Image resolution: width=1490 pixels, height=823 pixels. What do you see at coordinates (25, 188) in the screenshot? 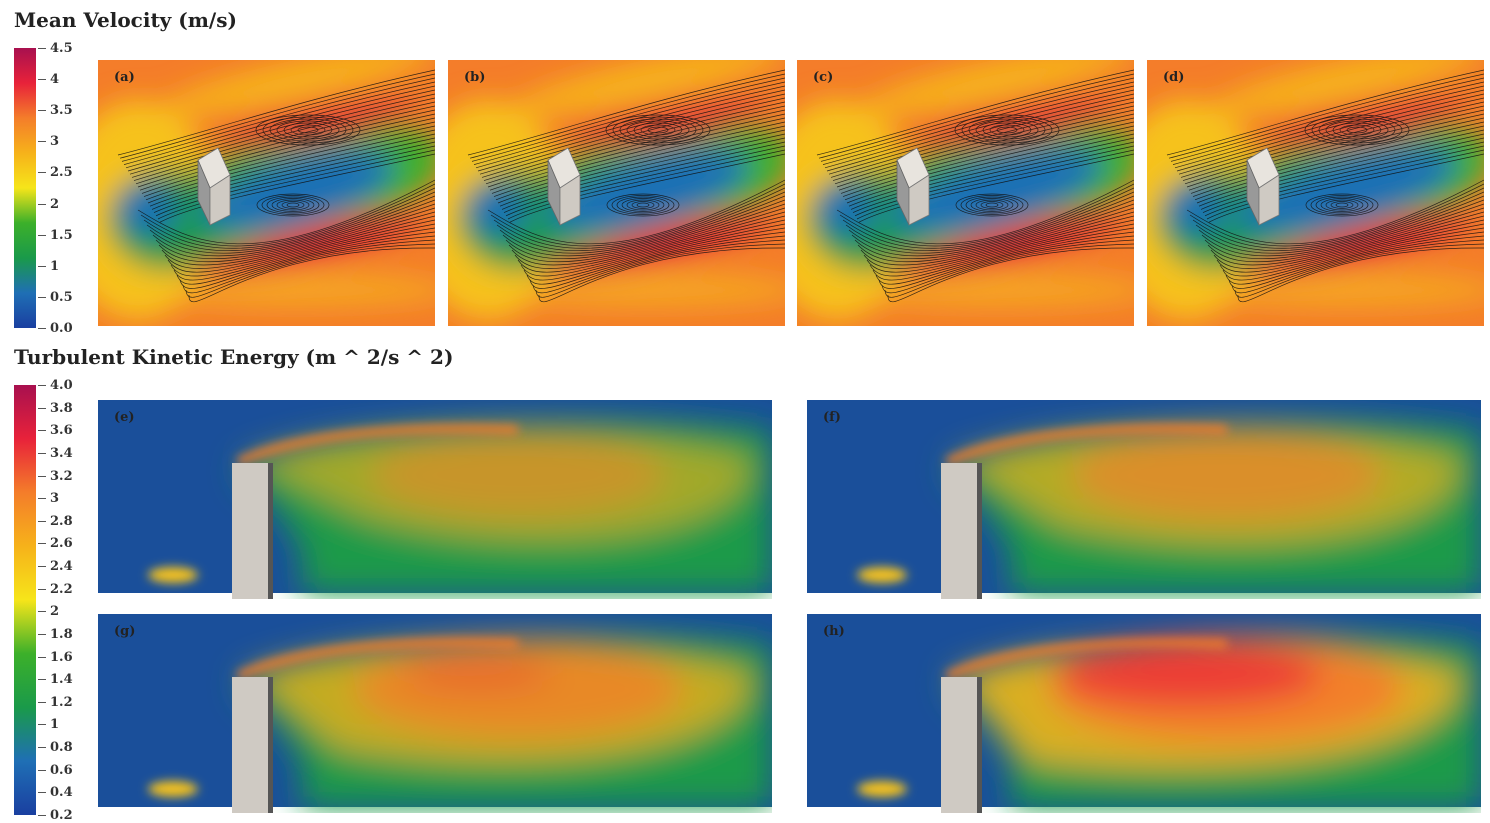
I see `velocity-colorbar` at bounding box center [25, 188].